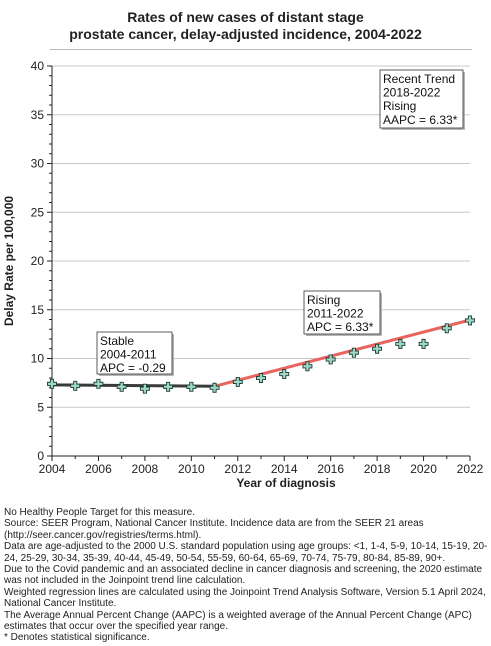 This screenshot has height=646, width=491. Describe the element at coordinates (340, 327) in the screenshot. I see `annotation-line: APC = 6.33*` at that location.